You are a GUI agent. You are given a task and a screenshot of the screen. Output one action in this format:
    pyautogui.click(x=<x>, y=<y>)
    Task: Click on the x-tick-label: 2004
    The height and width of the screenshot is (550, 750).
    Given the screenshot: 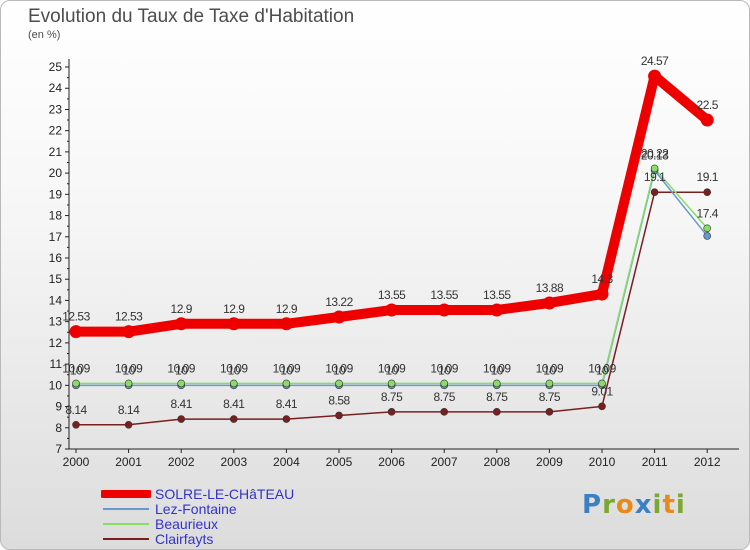 What is the action you would take?
    pyautogui.click(x=286, y=462)
    